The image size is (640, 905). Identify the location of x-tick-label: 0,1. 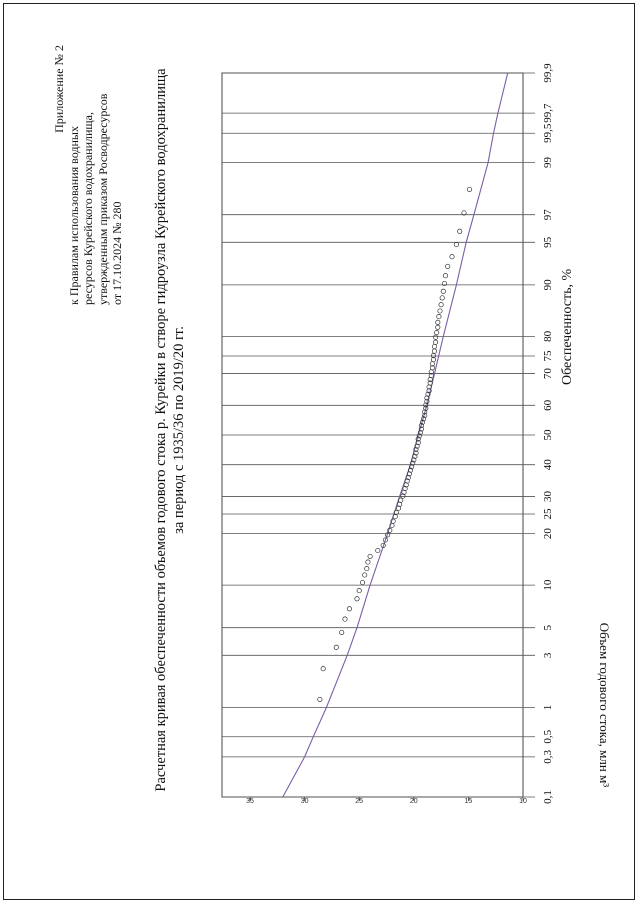
(548, 797).